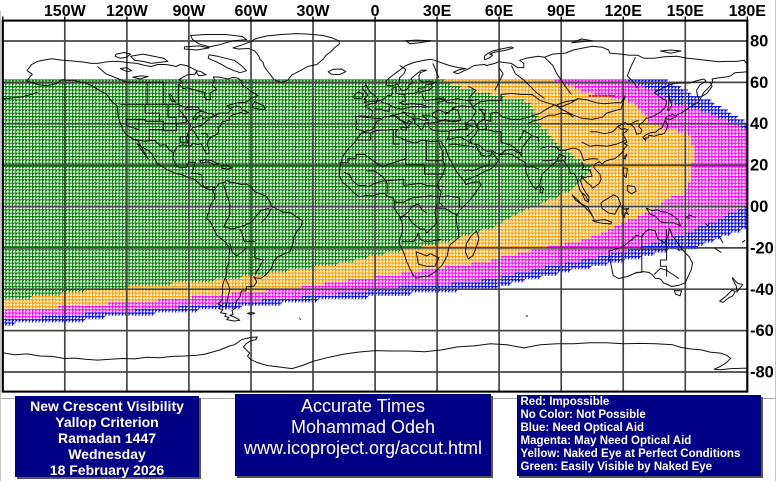  Describe the element at coordinates (686, 11) in the screenshot. I see `svg-text: 150E` at that location.